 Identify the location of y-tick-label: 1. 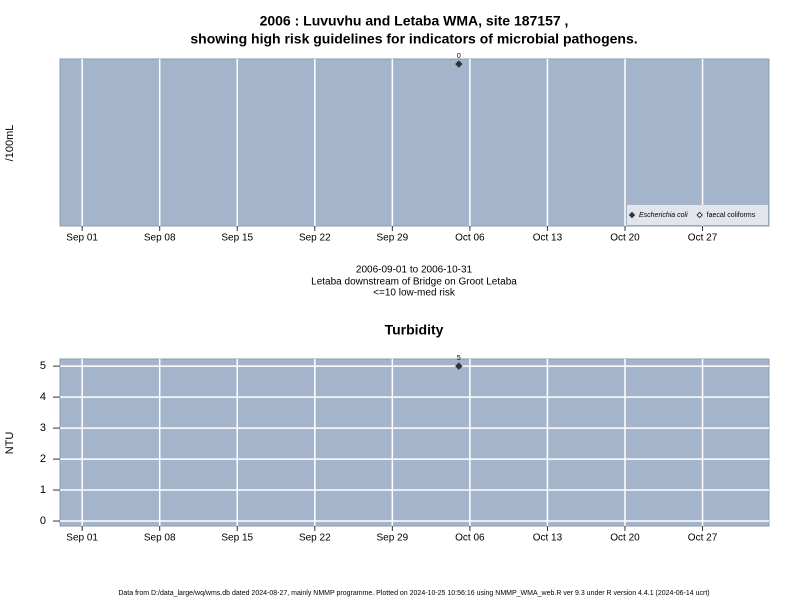
(43, 490).